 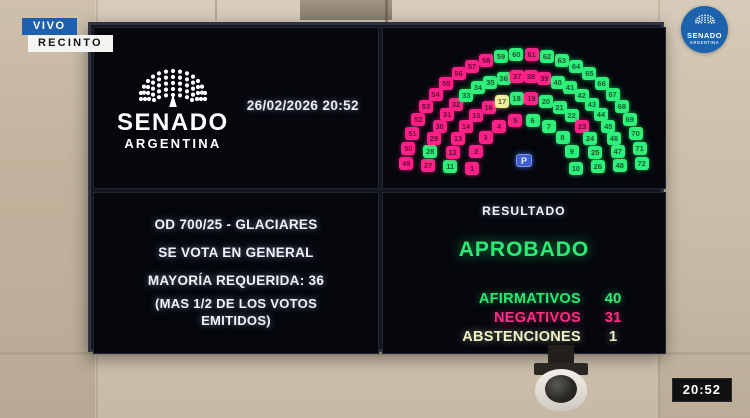 What do you see at coordinates (499, 126) in the screenshot?
I see `hemicycle-seat: 4` at bounding box center [499, 126].